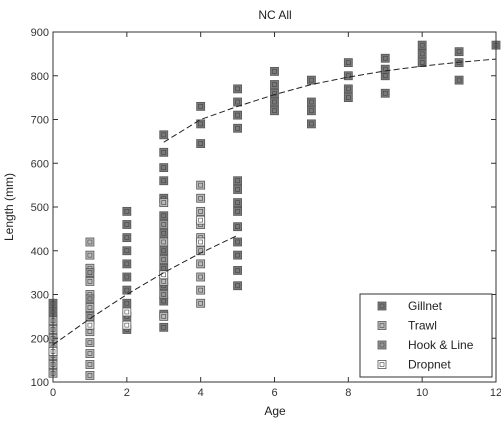 This screenshot has height=422, width=501. What do you see at coordinates (53, 393) in the screenshot?
I see `x-tick-label-0: 0` at bounding box center [53, 393].